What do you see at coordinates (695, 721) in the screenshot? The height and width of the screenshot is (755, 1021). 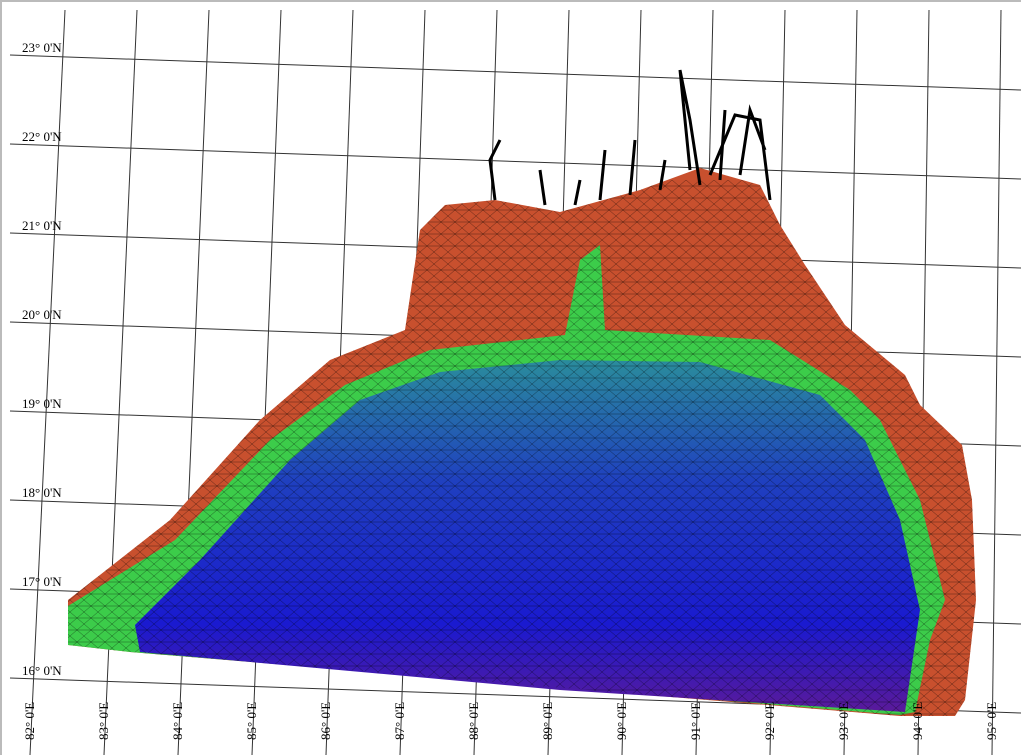 I see `longitude-label: 91° 0'E` at bounding box center [695, 721].